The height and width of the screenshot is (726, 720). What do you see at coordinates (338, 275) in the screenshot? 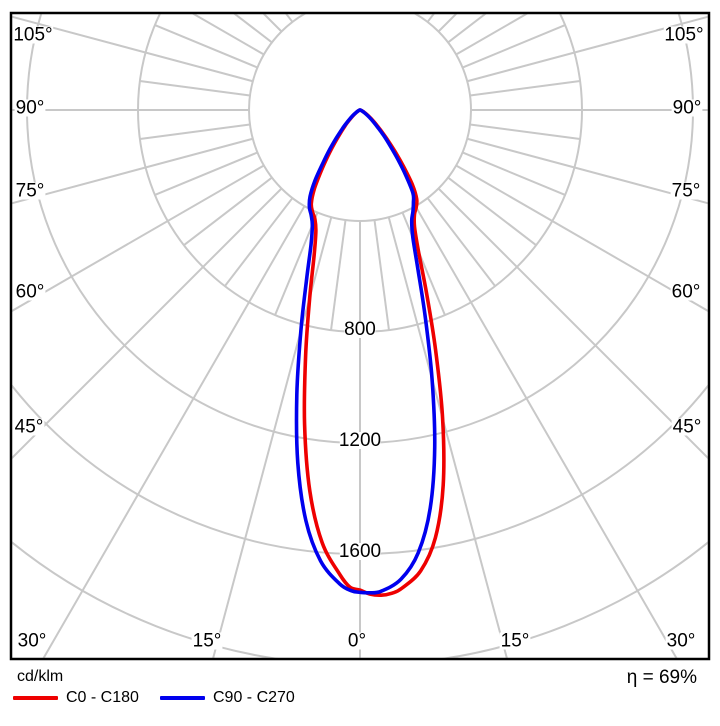
I see `grid-ray-minor-7.5-left` at bounding box center [338, 275].